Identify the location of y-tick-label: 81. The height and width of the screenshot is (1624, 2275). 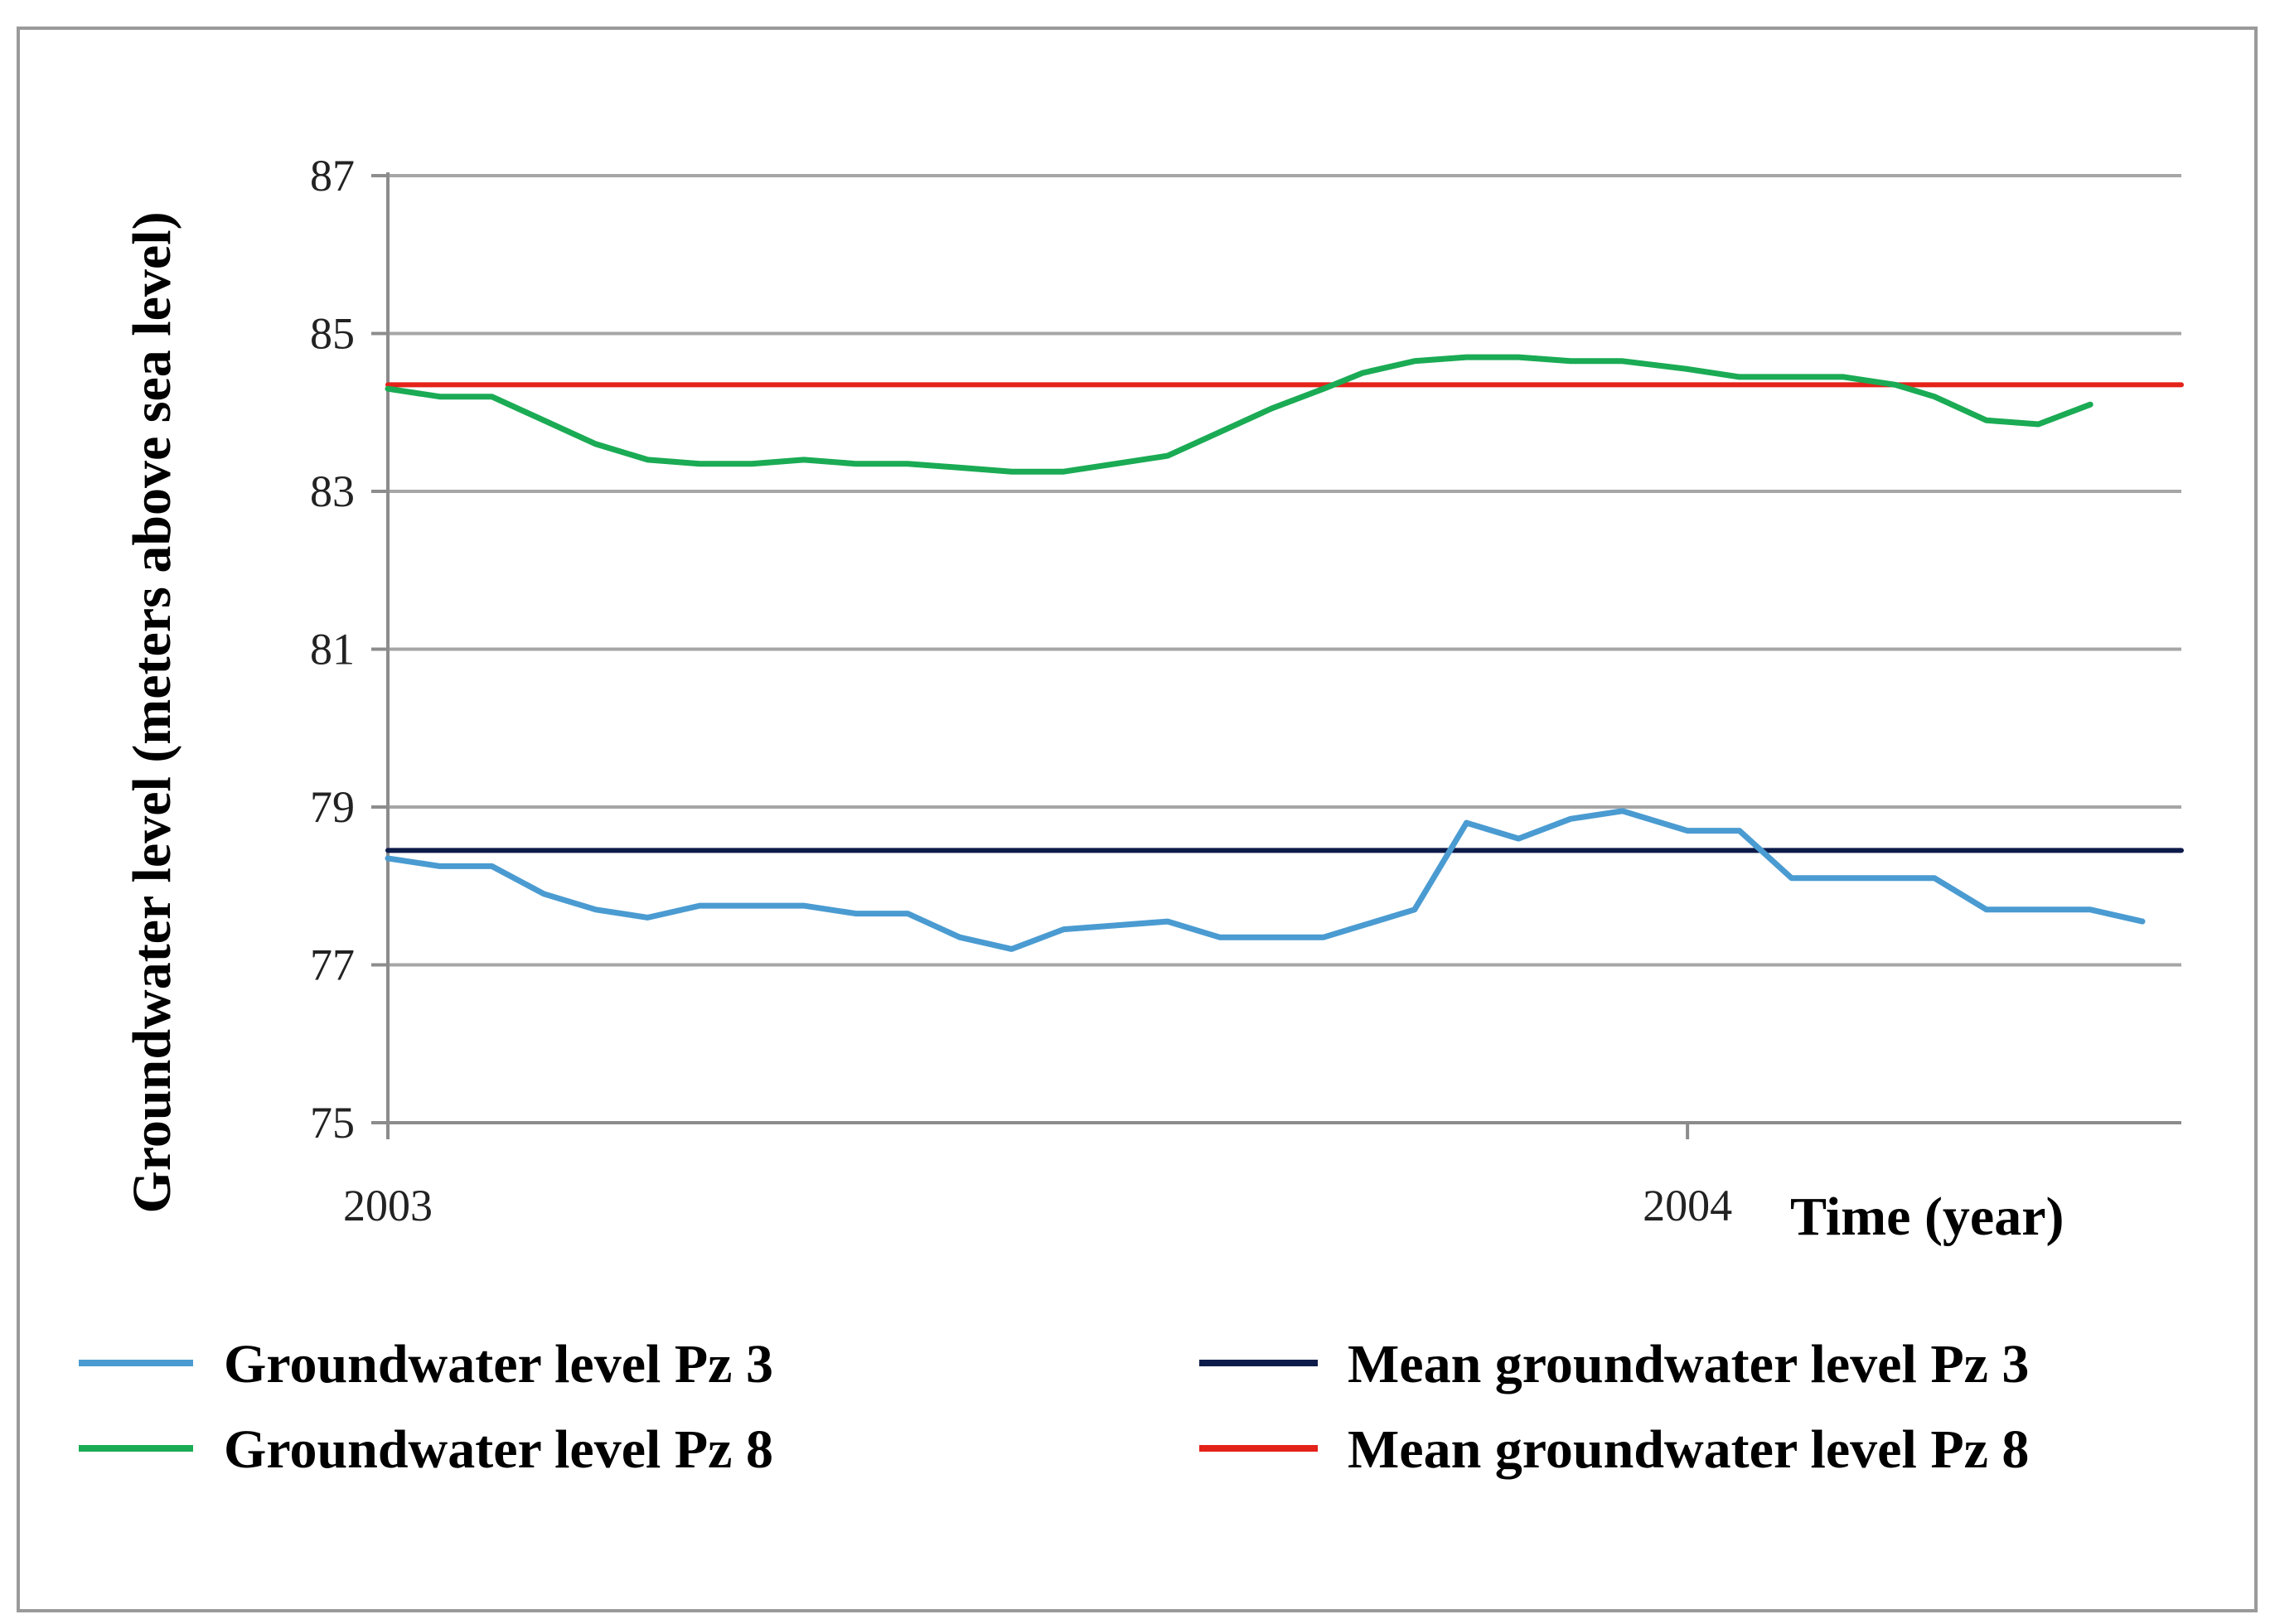
(332, 649).